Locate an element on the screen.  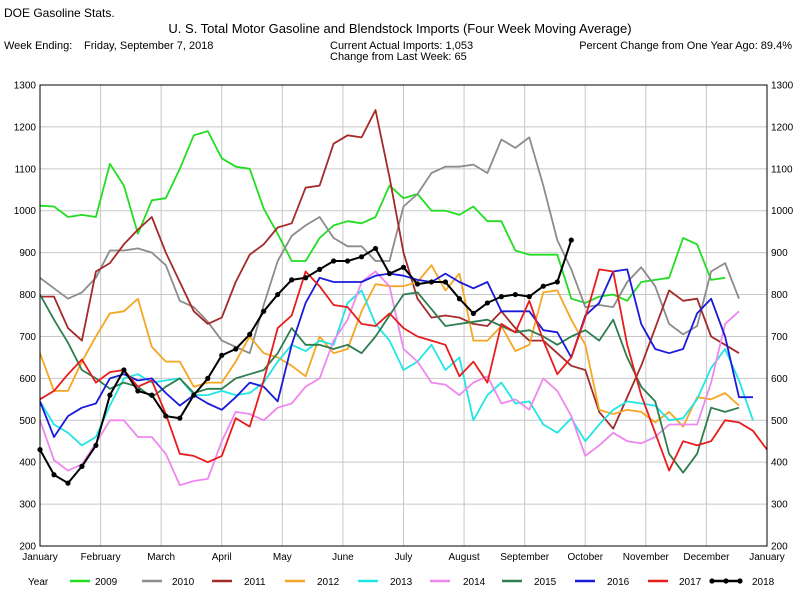
legend-label-2012: 2012 is located at coordinates (328, 582).